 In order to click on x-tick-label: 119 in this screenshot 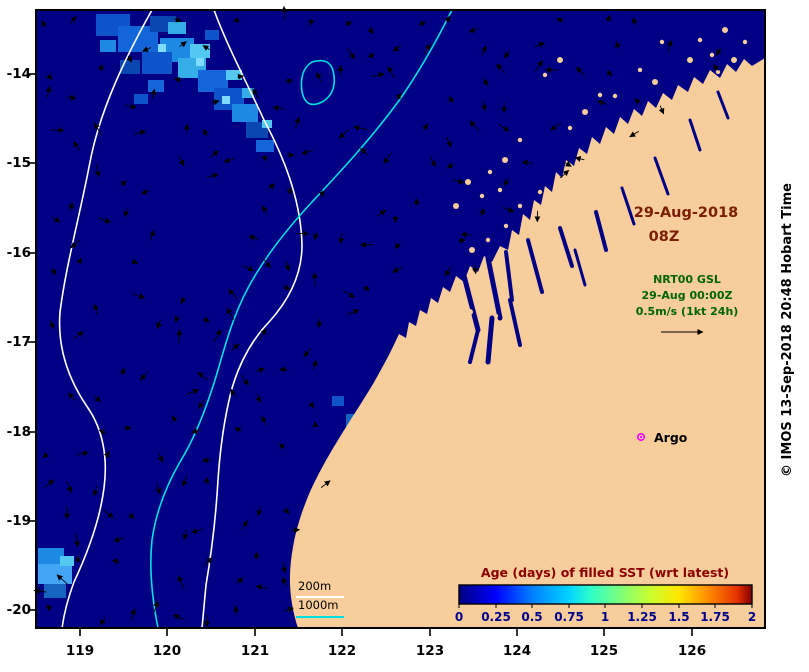, I will do `click(80, 651)`.